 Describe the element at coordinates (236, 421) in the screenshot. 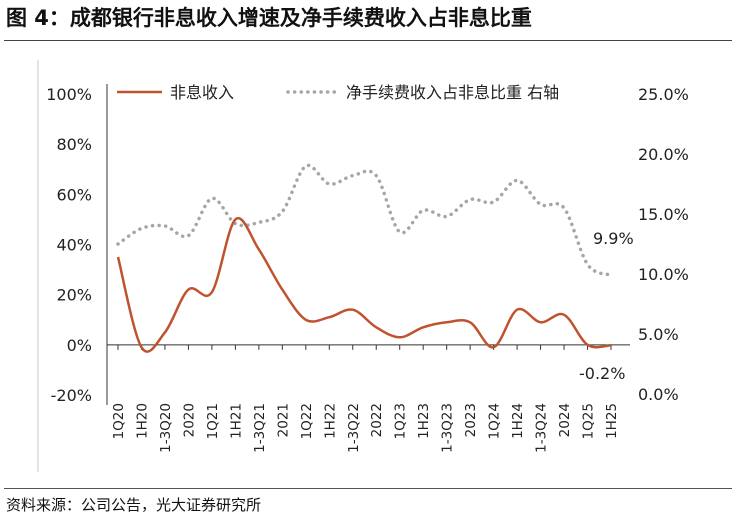

I see `x-tick-label: 1H21` at that location.